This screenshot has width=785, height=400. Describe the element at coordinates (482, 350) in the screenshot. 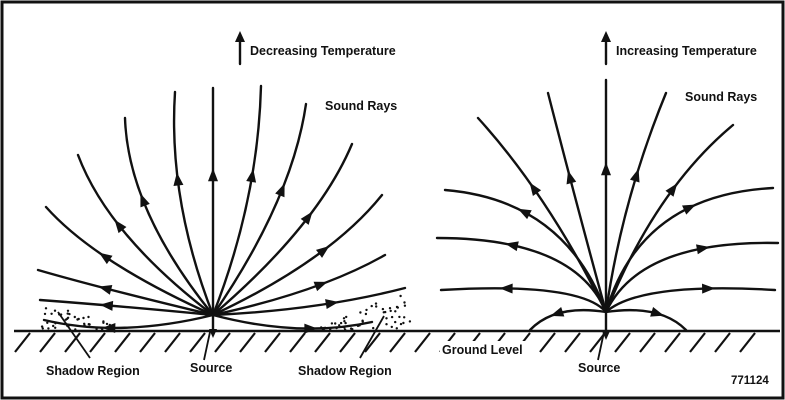

I see `ground-level-label: Ground Level` at that location.